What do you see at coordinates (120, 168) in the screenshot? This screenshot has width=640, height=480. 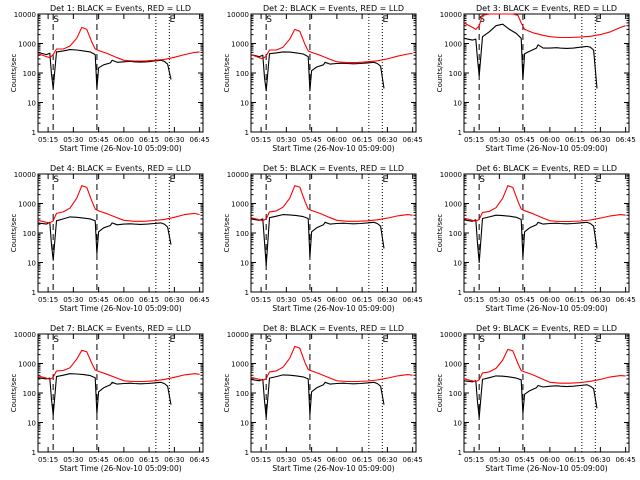 I see `panel-title: Det 4: BLACK = Events, RED = LLD` at bounding box center [120, 168].